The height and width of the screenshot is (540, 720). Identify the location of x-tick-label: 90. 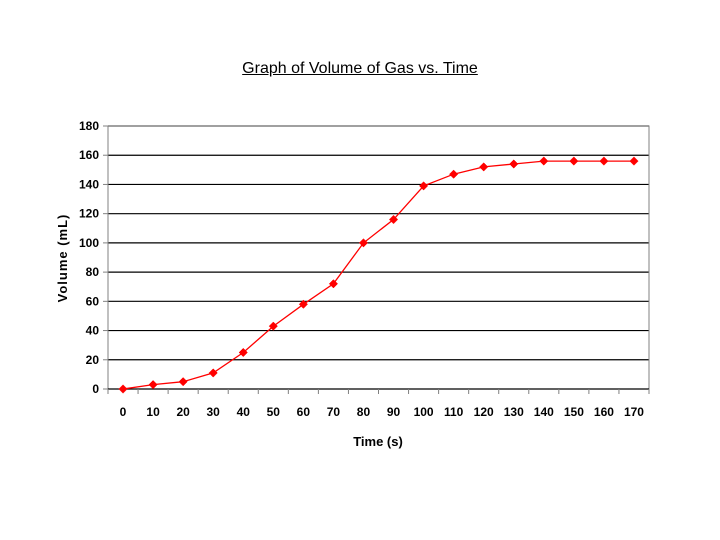
(394, 412).